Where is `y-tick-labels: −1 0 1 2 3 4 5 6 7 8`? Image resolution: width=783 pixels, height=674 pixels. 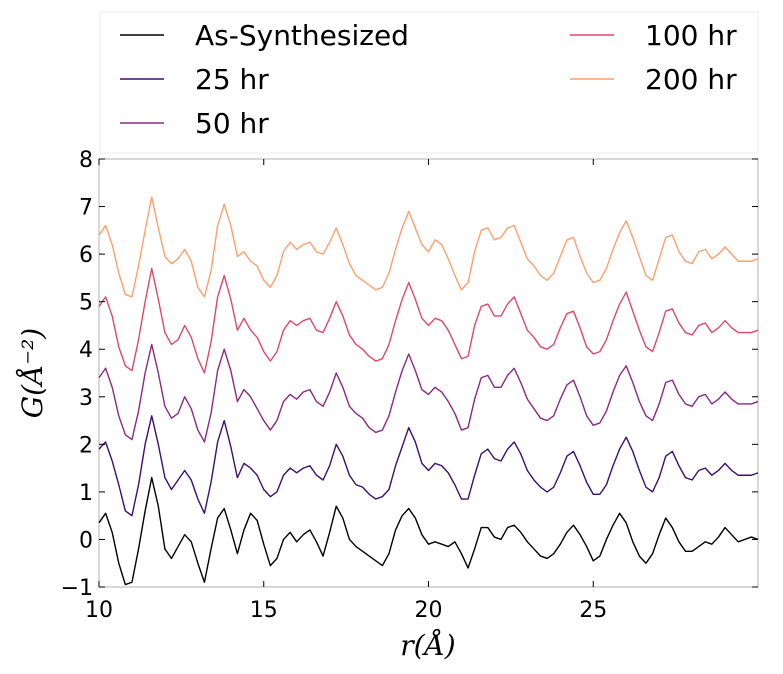
y-tick-labels: −1 0 1 2 3 4 5 6 7 8 is located at coordinates (77, 374).